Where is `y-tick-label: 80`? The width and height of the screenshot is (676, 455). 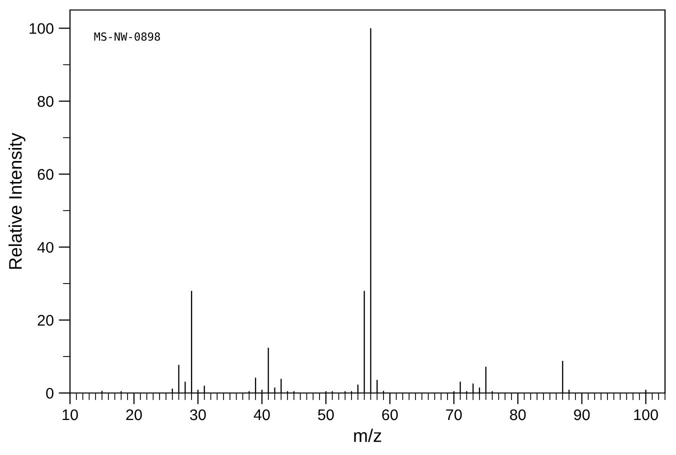 y-tick-label: 80 is located at coordinates (46, 101).